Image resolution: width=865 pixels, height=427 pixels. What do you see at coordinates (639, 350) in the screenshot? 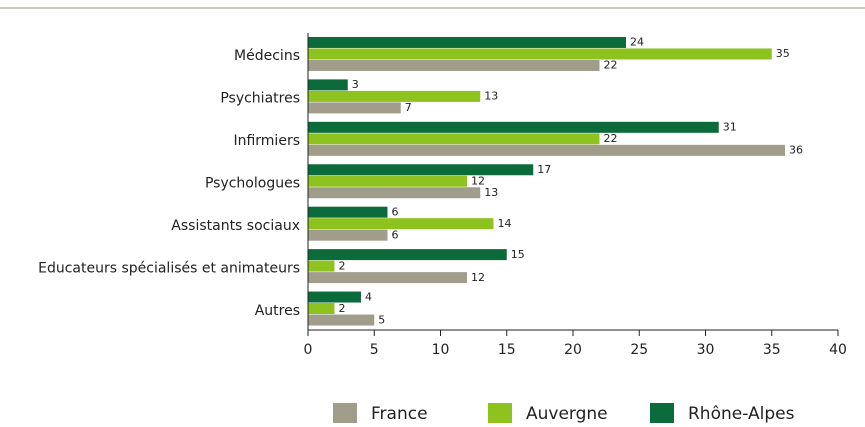
I see `x-tick-label: 25` at bounding box center [639, 350].